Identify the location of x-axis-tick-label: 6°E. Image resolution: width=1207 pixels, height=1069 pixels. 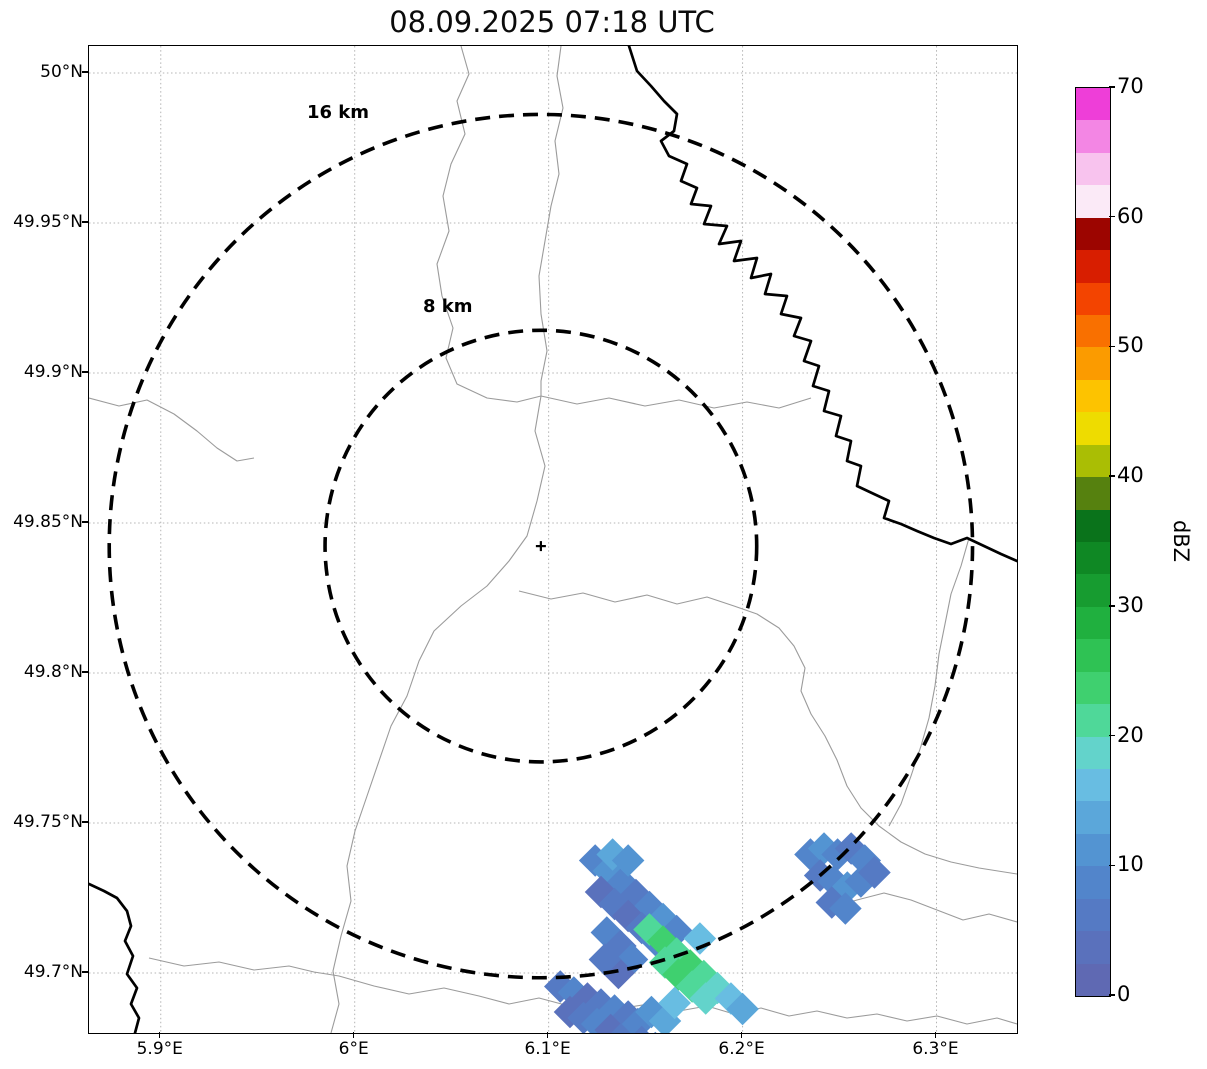
(353, 1049).